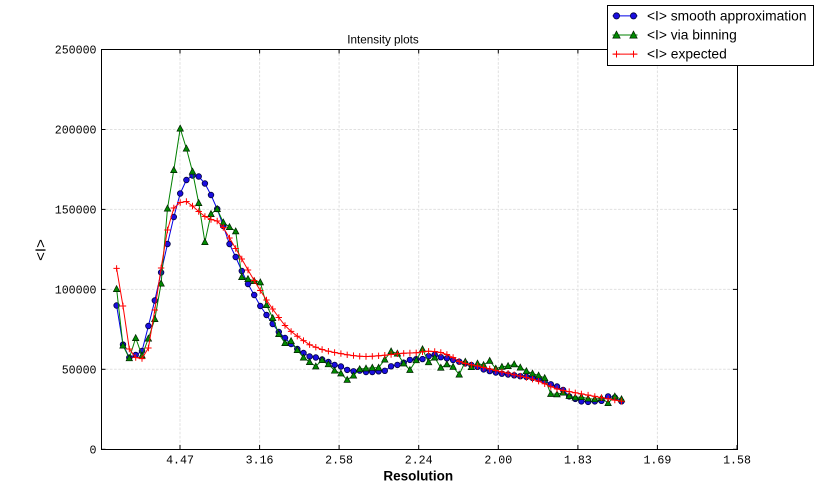 This screenshot has height=492, width=817. Describe the element at coordinates (657, 461) in the screenshot. I see `svg-text: 1.69` at that location.